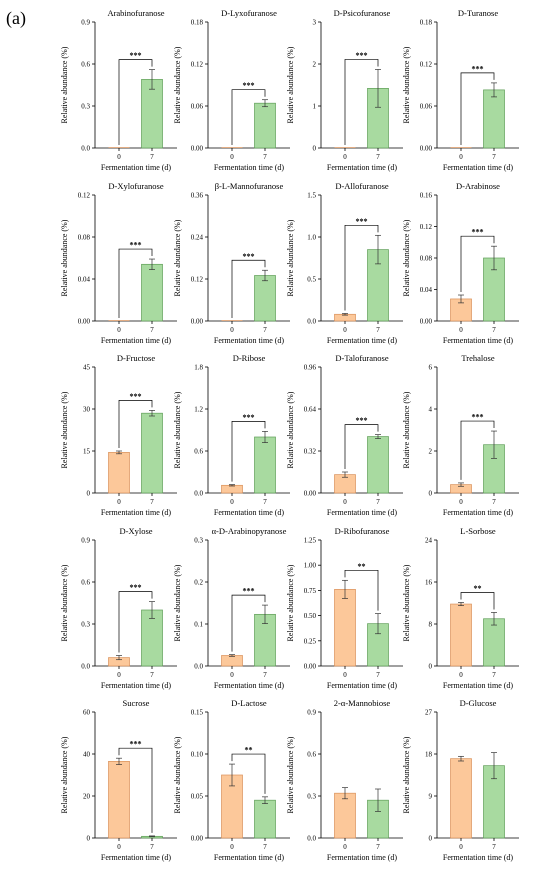 The image size is (550, 894). Describe the element at coordinates (426, 23) in the screenshot. I see `y-tick-label: 0.18` at that location.